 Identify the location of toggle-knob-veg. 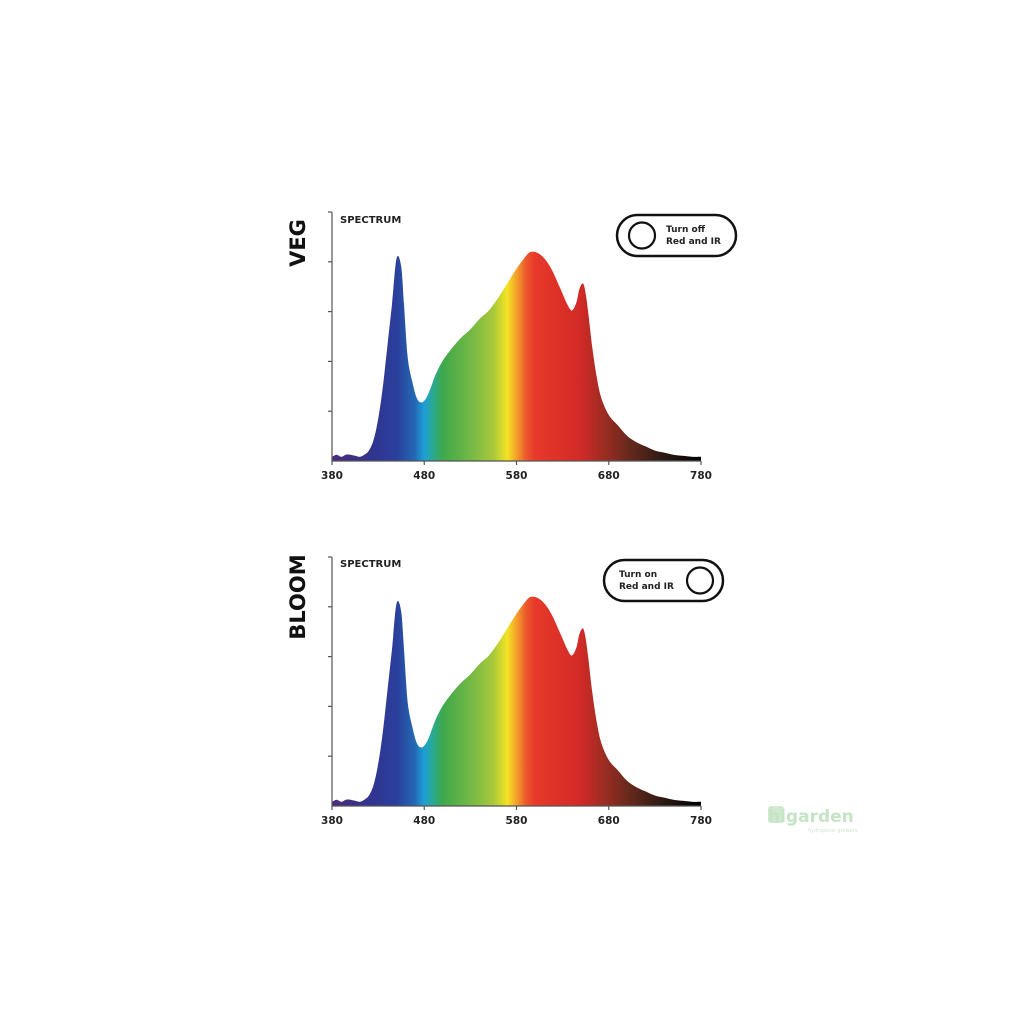
(642, 235).